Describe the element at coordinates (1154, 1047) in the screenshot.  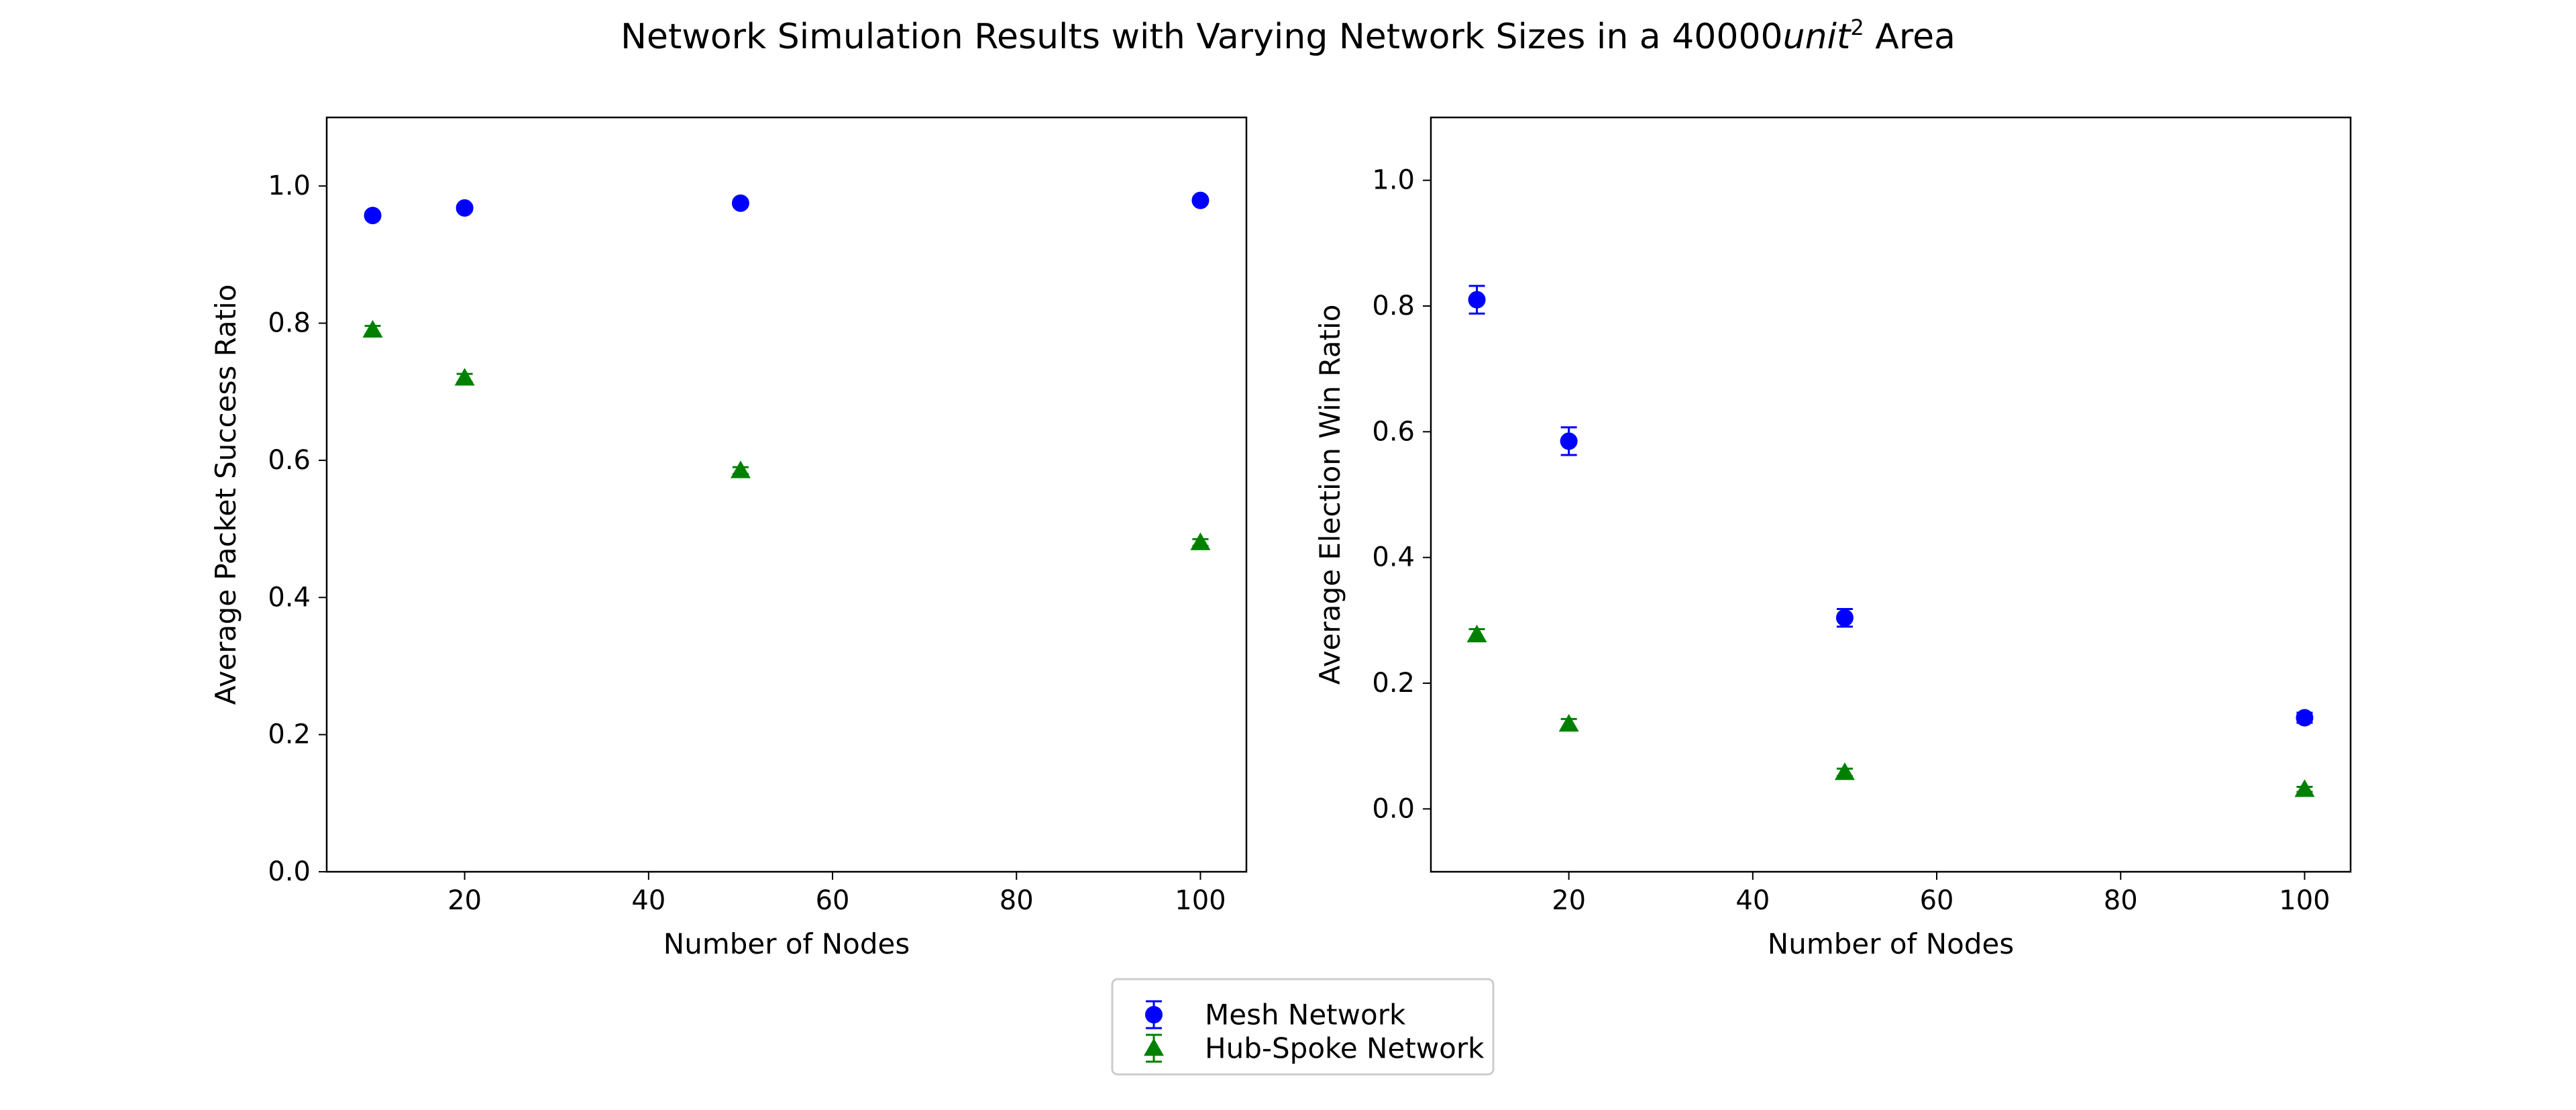
I see `legend-marker-triangle` at that location.